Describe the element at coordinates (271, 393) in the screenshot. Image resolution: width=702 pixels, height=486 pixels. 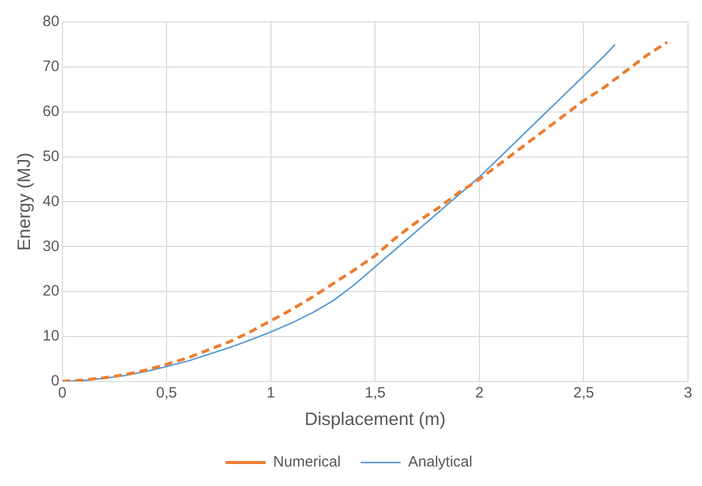
I see `x-tick-label: 1` at that location.